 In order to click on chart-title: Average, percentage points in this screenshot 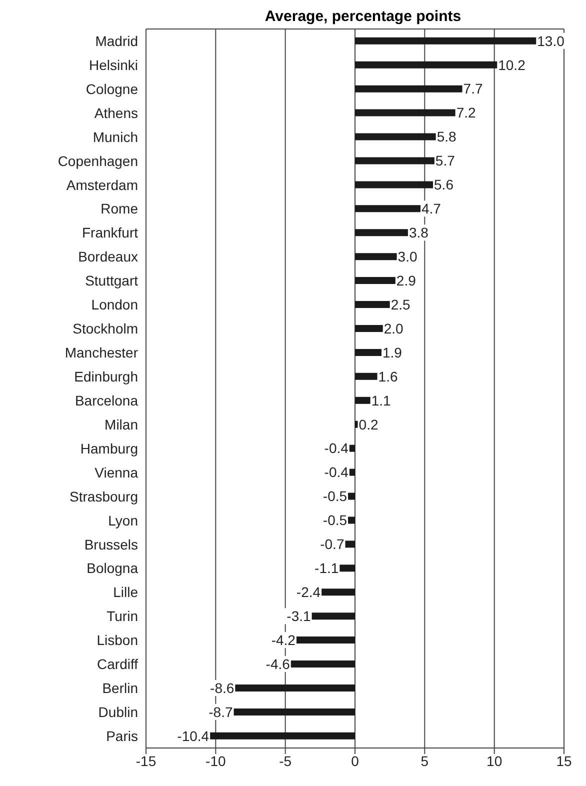, I will do `click(363, 17)`.